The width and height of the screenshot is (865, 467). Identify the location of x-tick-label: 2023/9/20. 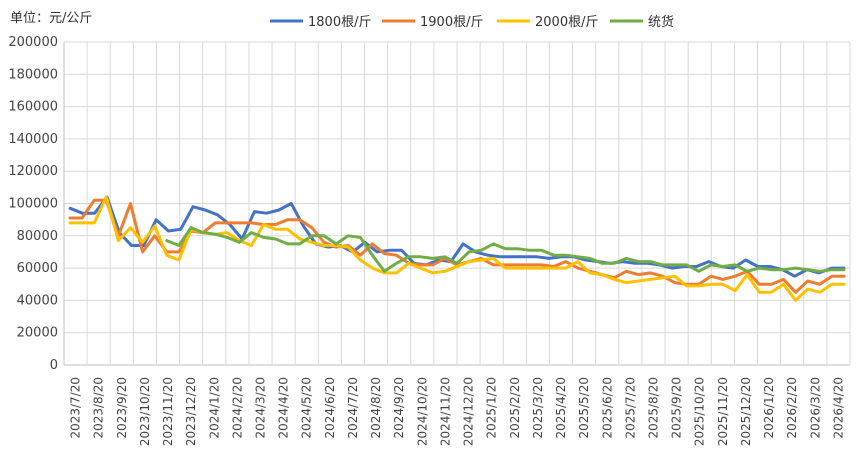
(122, 408).